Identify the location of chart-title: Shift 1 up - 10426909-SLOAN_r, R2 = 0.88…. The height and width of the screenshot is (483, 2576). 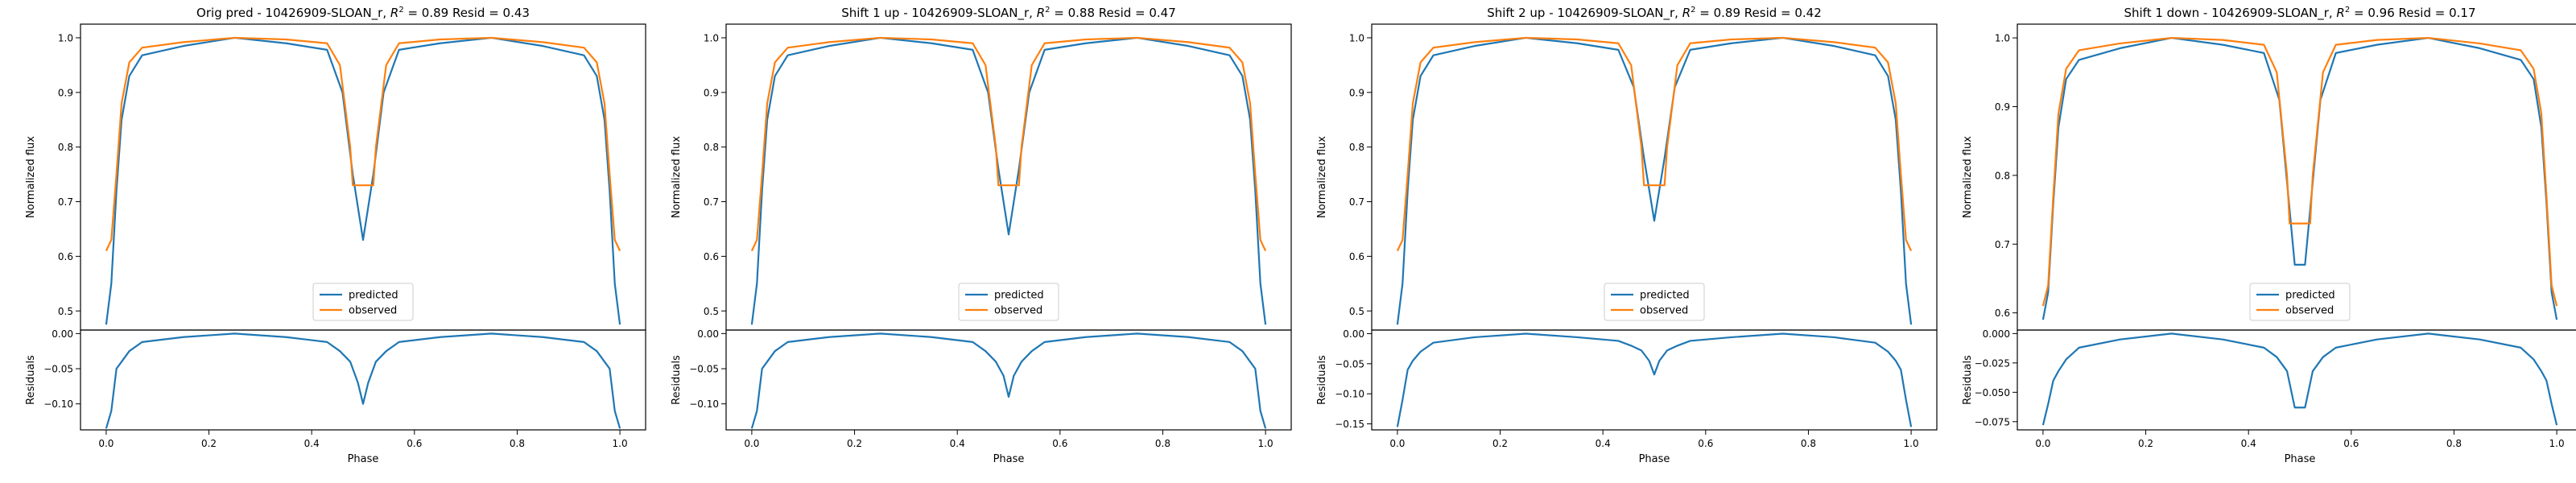
(1008, 13).